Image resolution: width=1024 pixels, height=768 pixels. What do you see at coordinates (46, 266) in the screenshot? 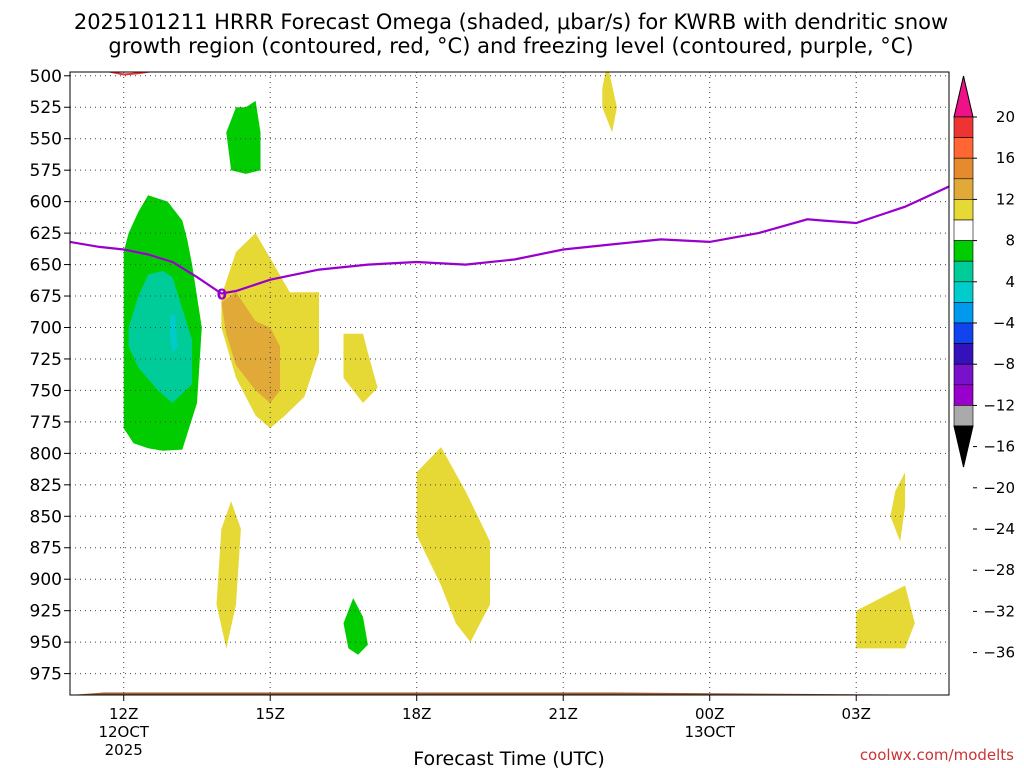
I see `y-tick-label: 650` at bounding box center [46, 266].